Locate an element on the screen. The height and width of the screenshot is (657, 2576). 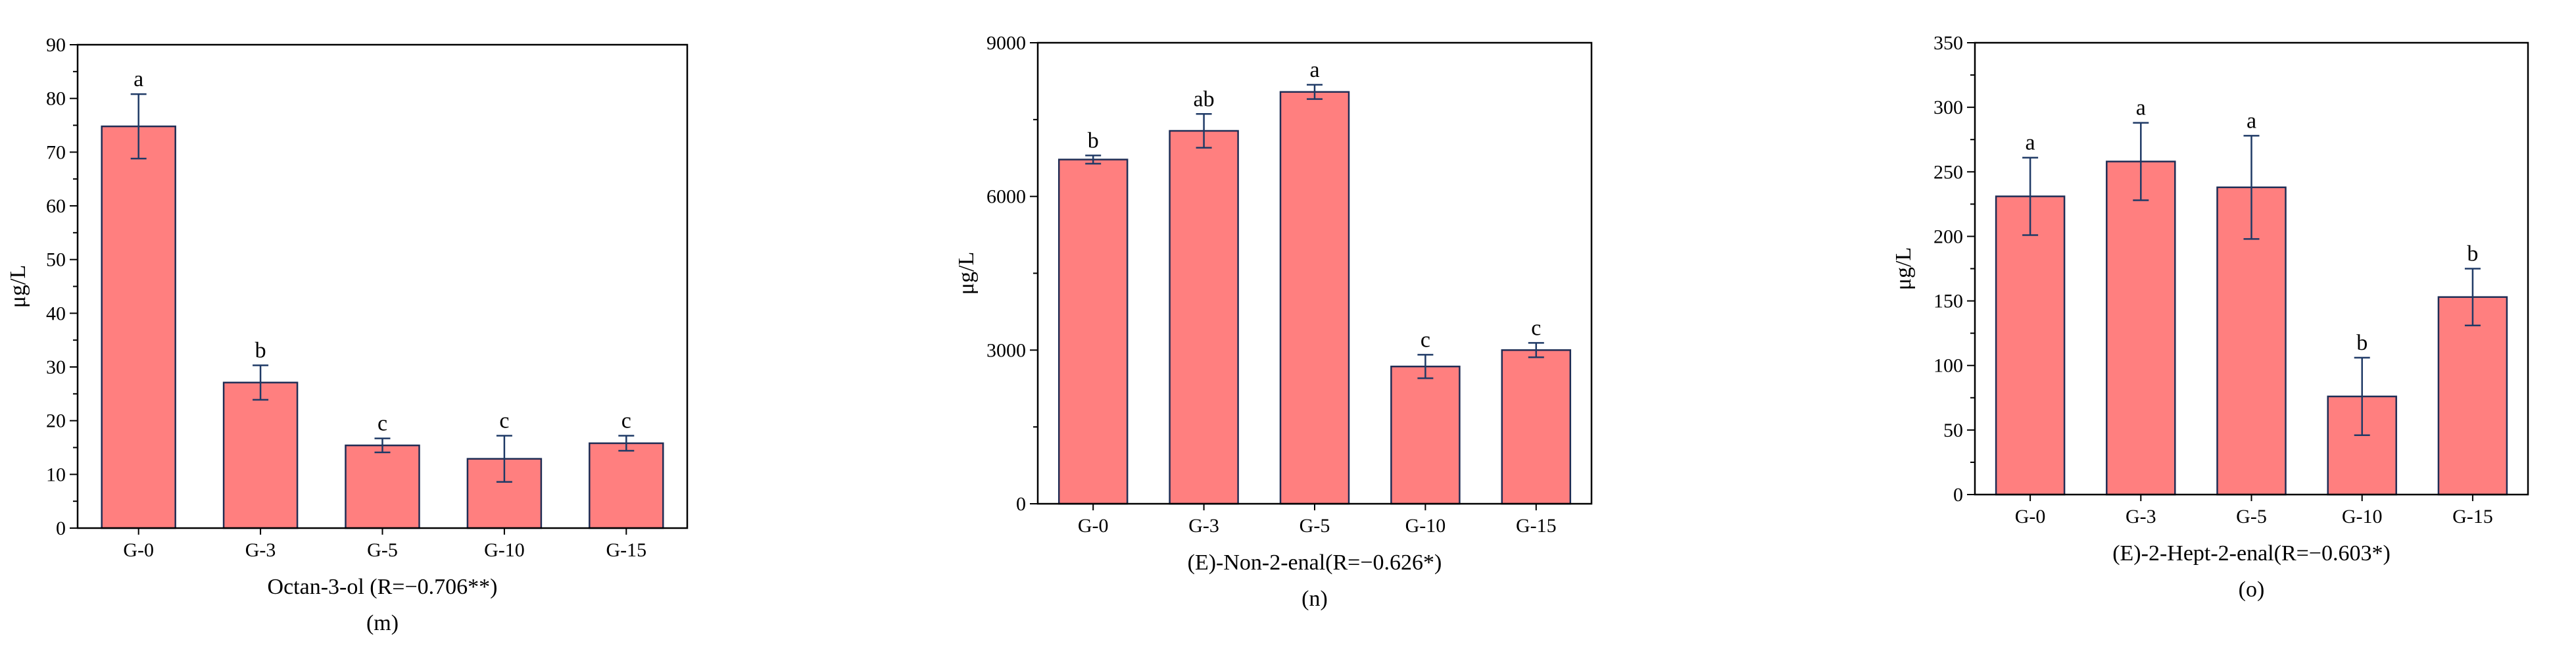
y-tick-label: 70 is located at coordinates (56, 152).